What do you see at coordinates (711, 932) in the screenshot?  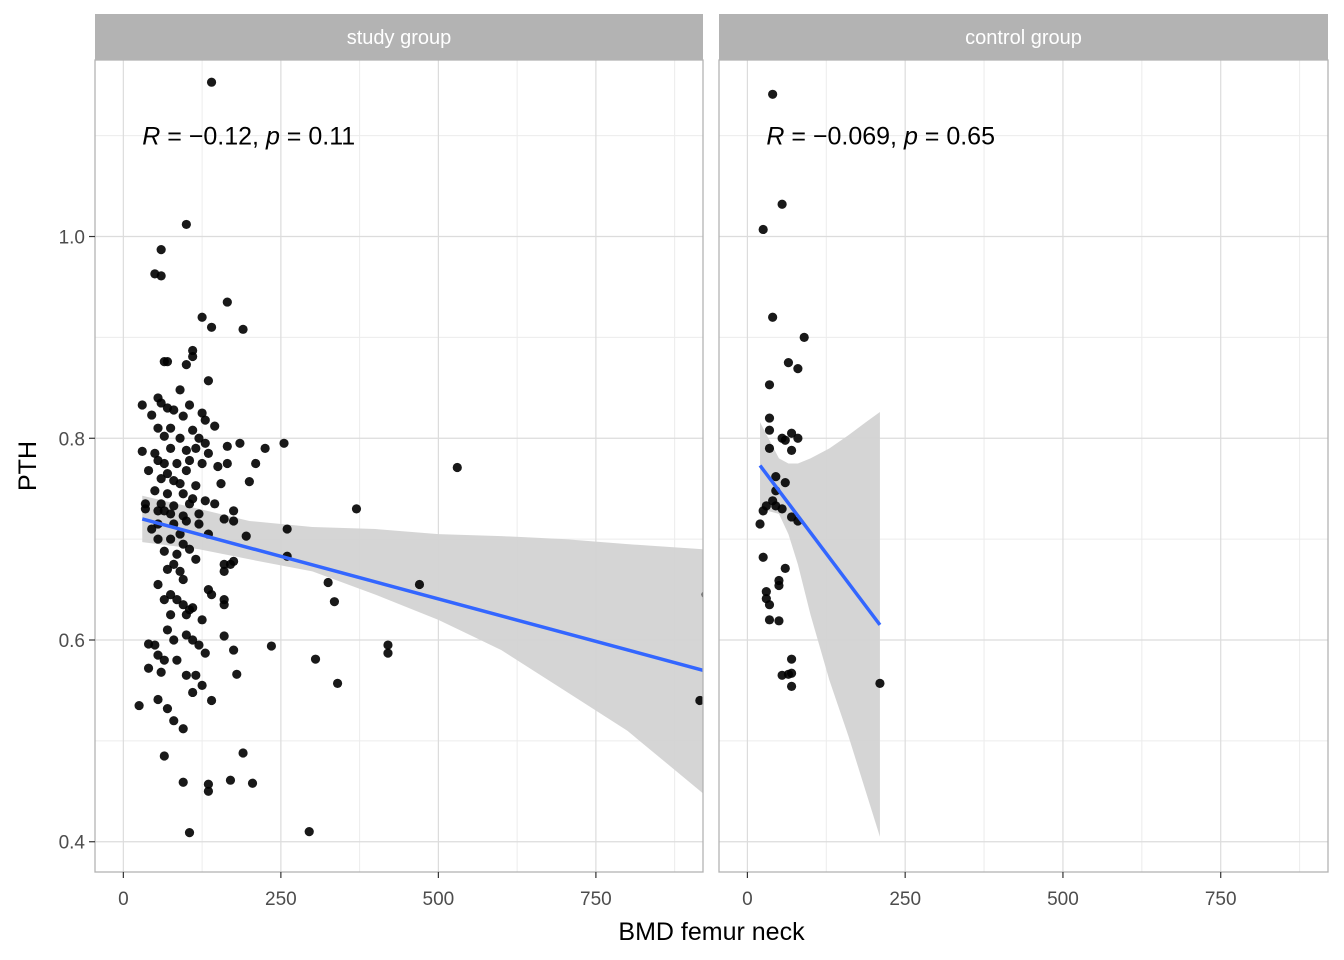 I see `x-axis-title: BMD femur neck` at bounding box center [711, 932].